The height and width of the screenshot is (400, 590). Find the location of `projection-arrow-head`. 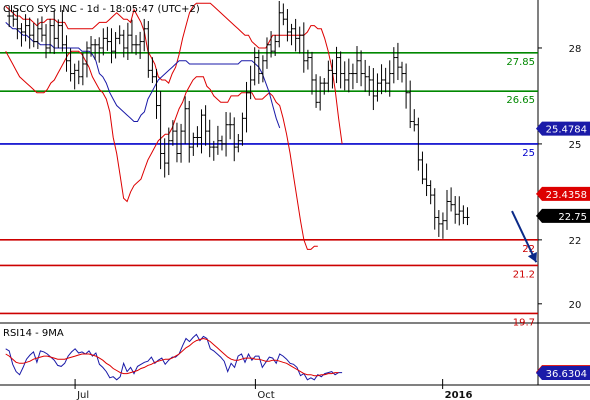

projection-arrow-head is located at coordinates (532, 257).